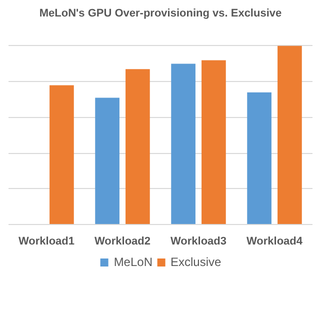  Describe the element at coordinates (46, 242) in the screenshot. I see `x-tick-label: Workload1` at that location.